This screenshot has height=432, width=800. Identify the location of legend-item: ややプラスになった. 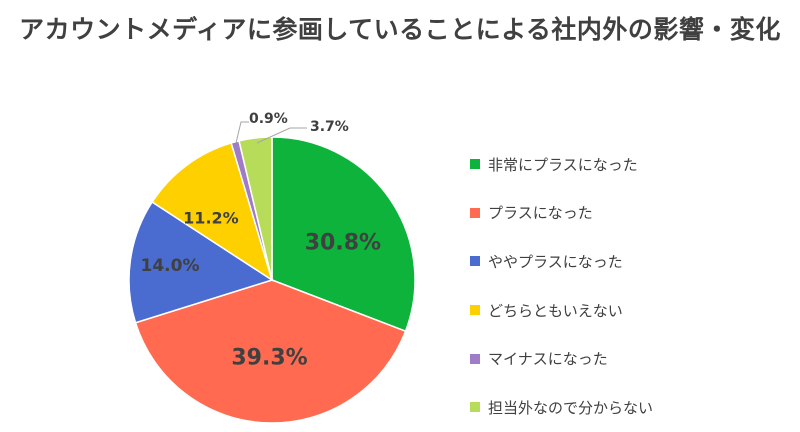
(561, 261).